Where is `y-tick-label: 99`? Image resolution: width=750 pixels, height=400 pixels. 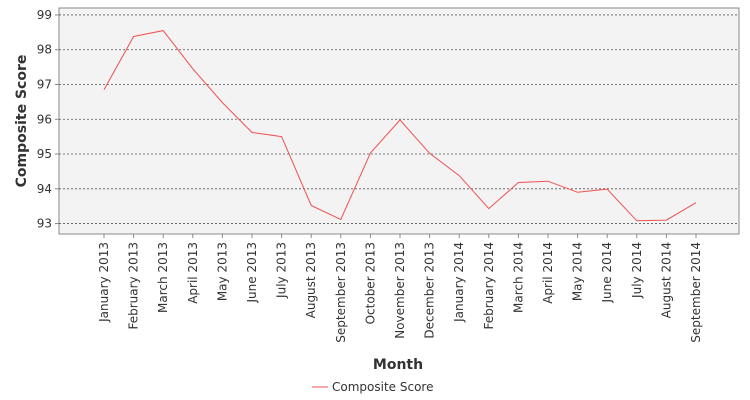 y-tick-label: 99 is located at coordinates (44, 15).